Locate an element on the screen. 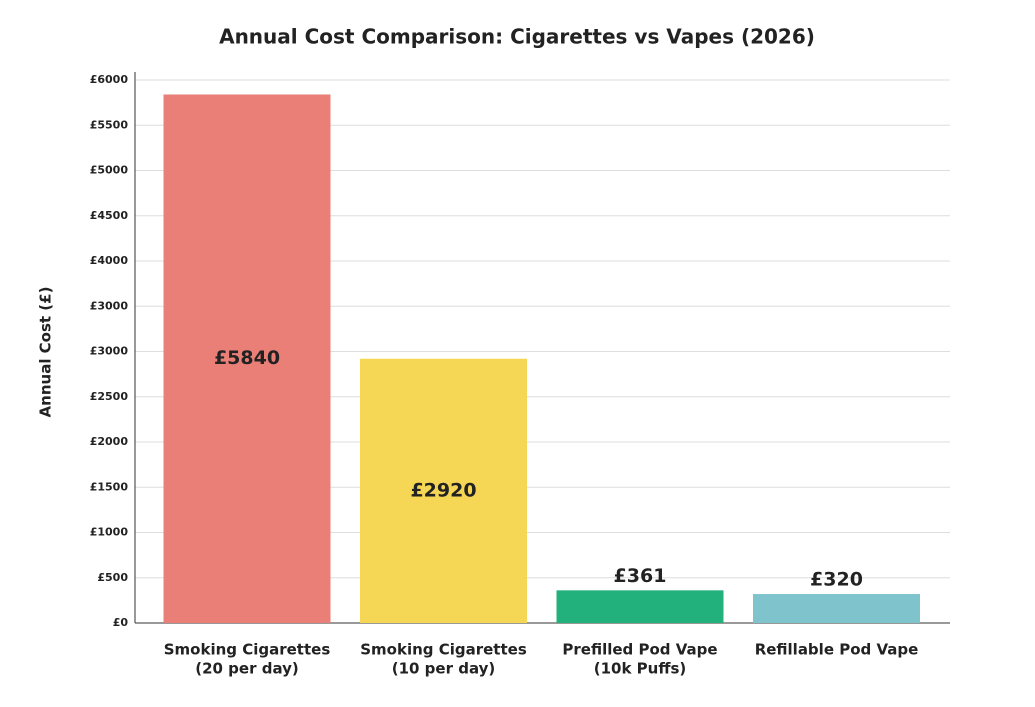 This screenshot has width=1035, height=707. value-label: £5840 is located at coordinates (247, 358).